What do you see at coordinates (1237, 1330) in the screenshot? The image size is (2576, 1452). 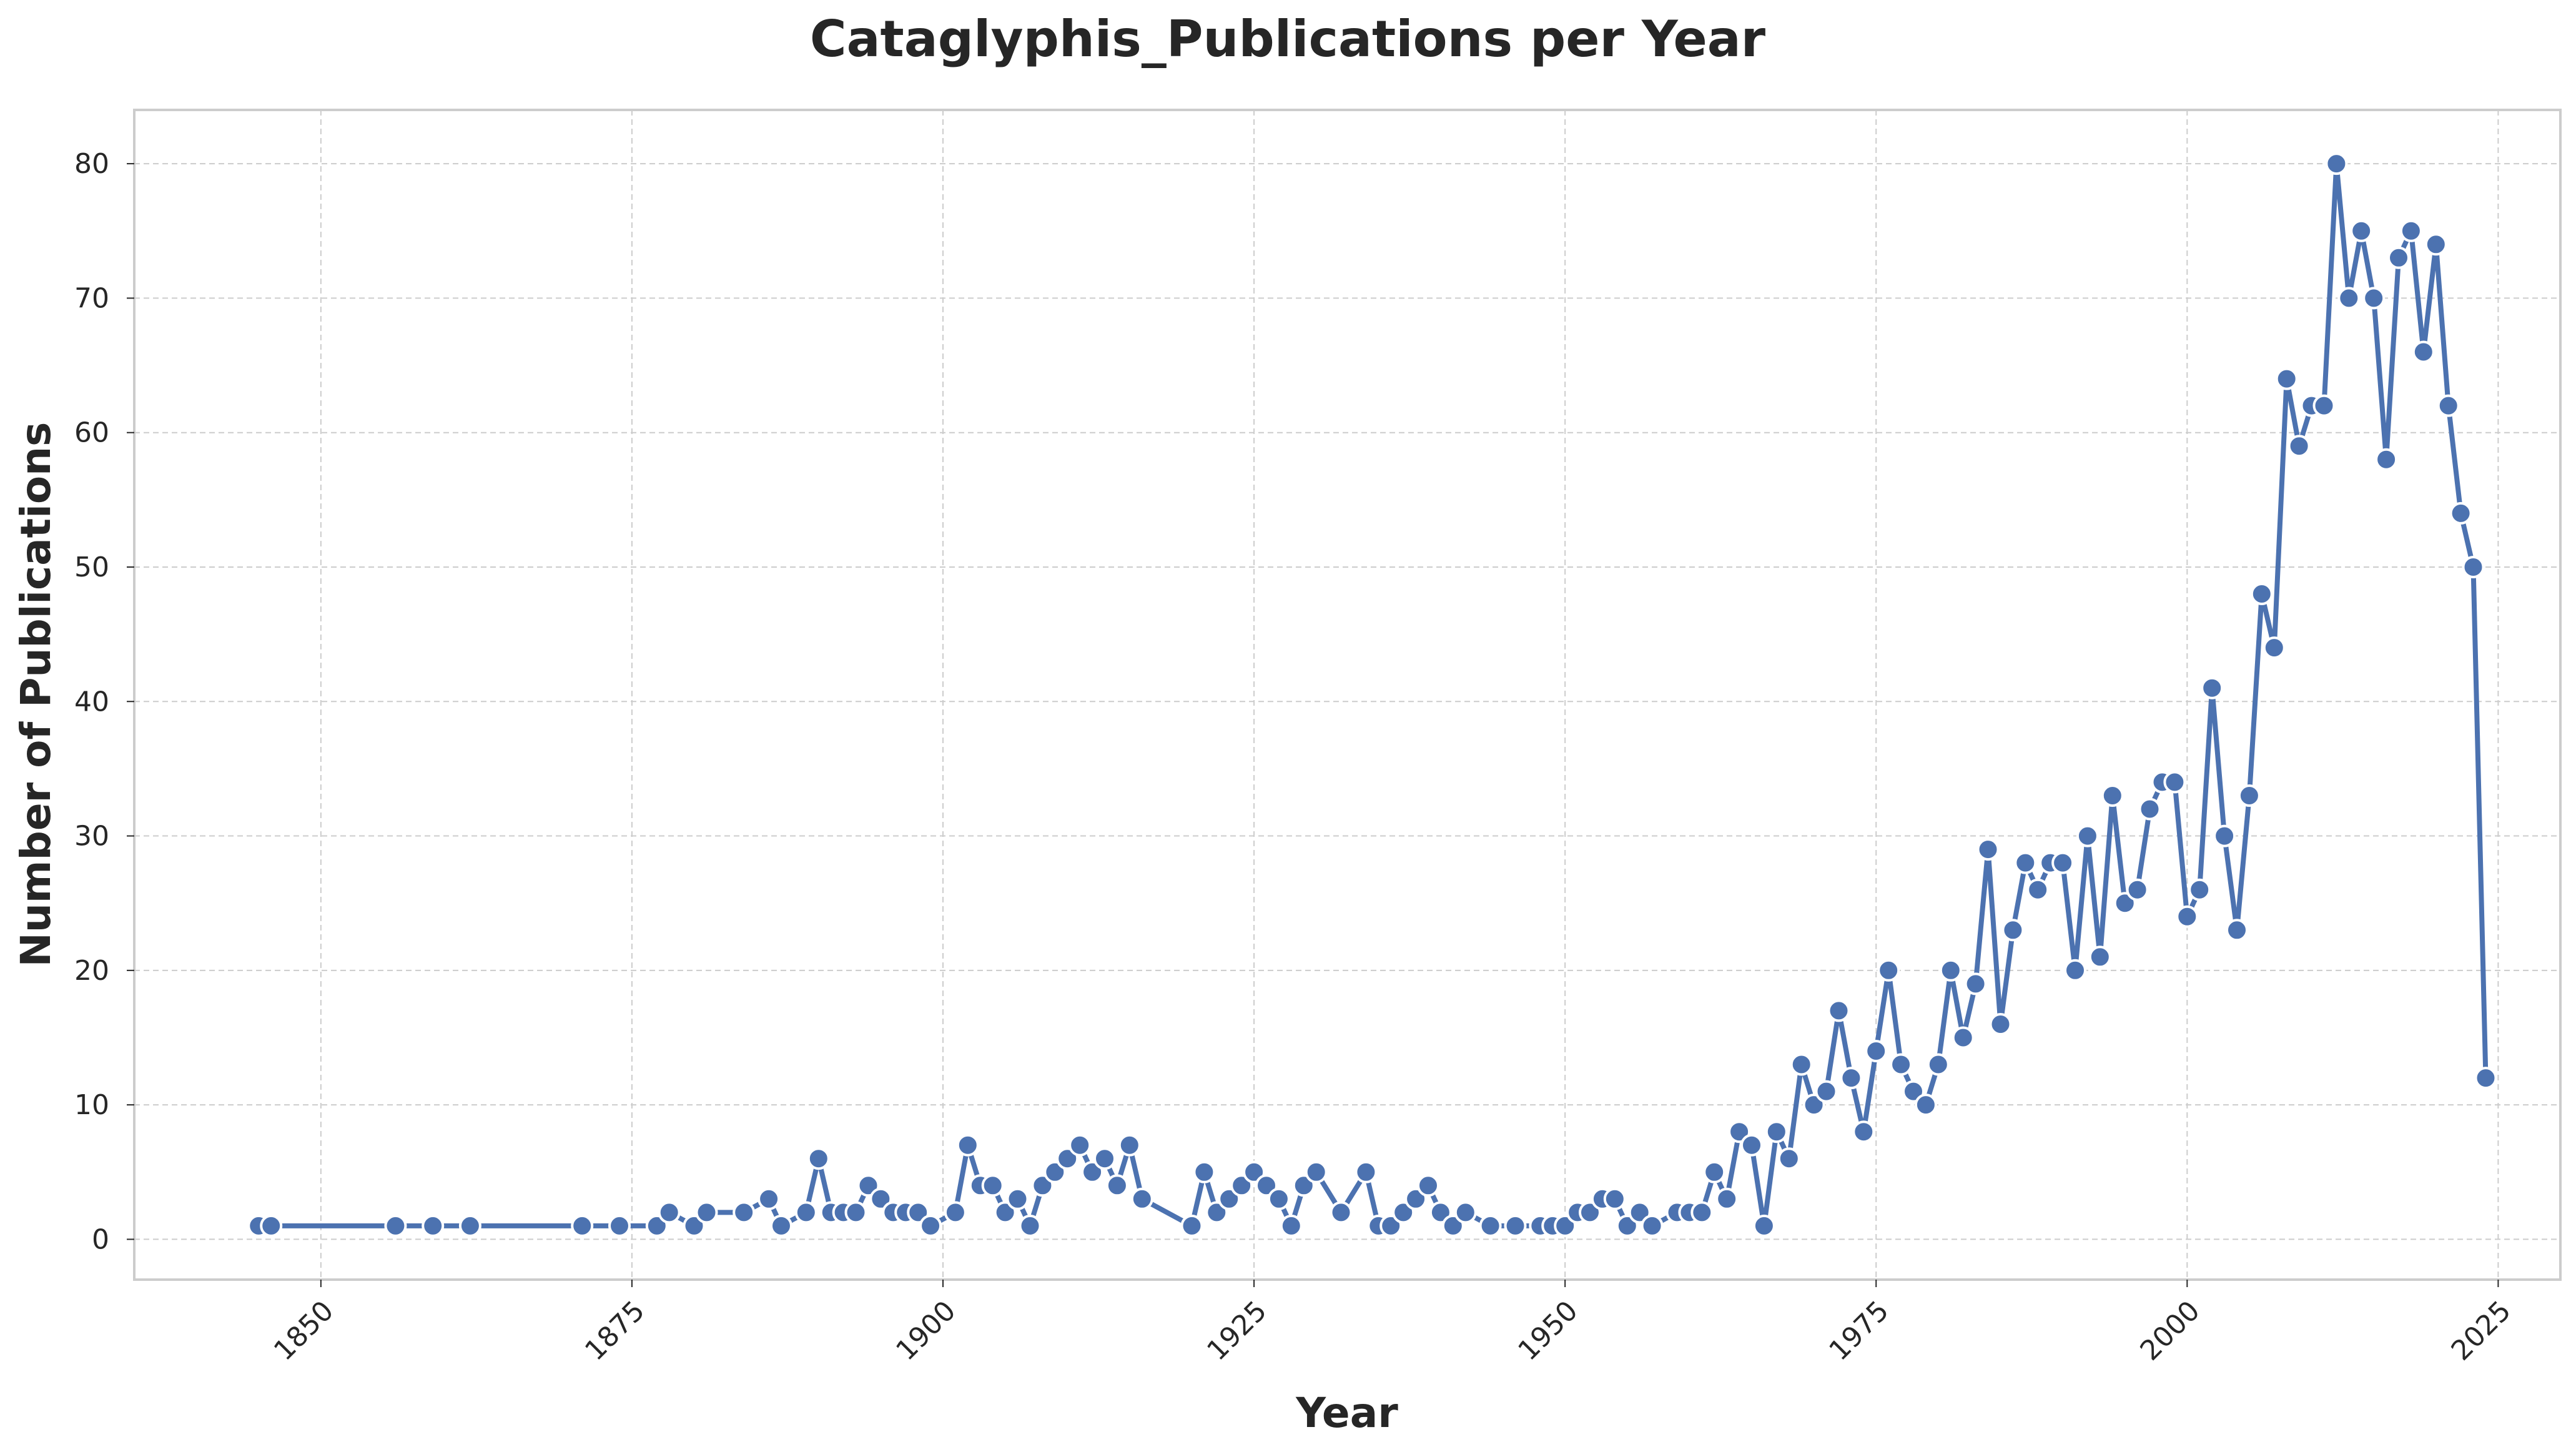 I see `x-tick-label: 1925` at bounding box center [1237, 1330].